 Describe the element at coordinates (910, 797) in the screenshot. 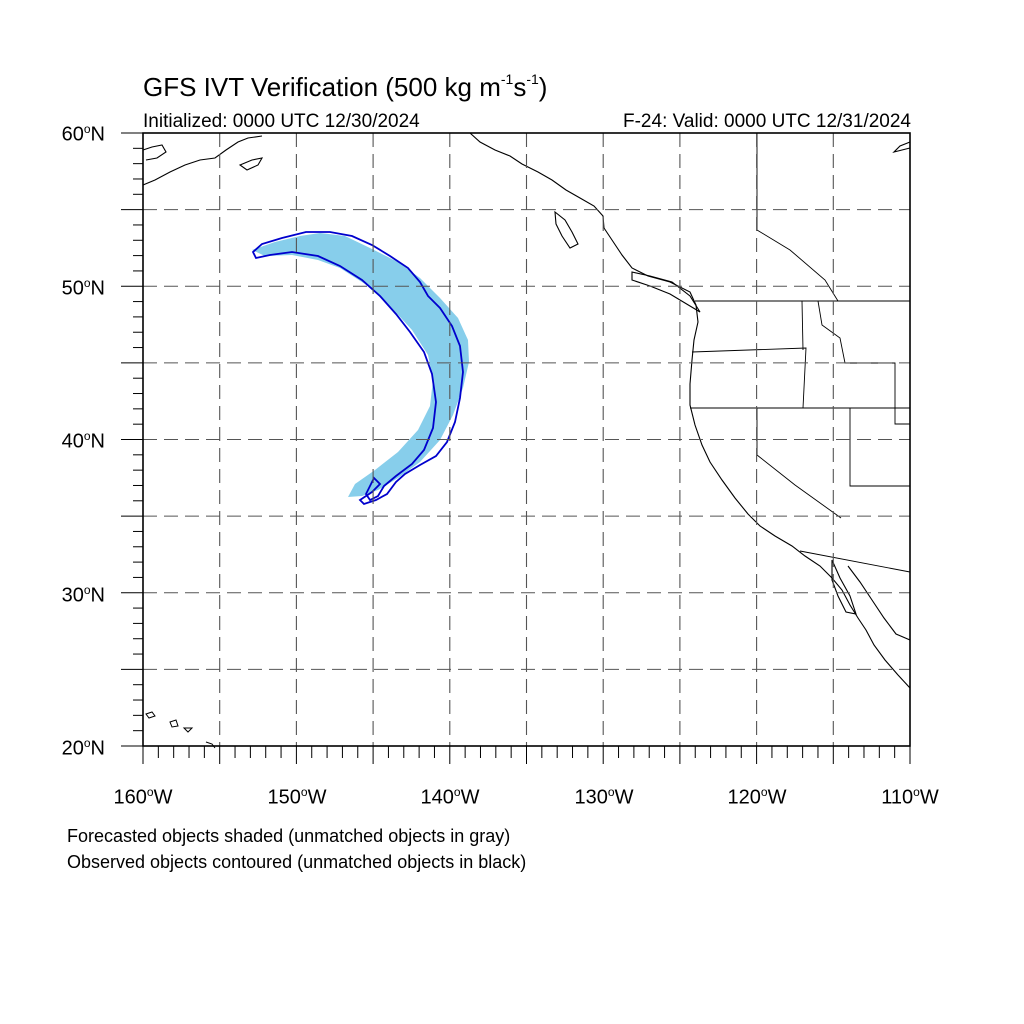

I see `lon-label-110: 110oW` at that location.